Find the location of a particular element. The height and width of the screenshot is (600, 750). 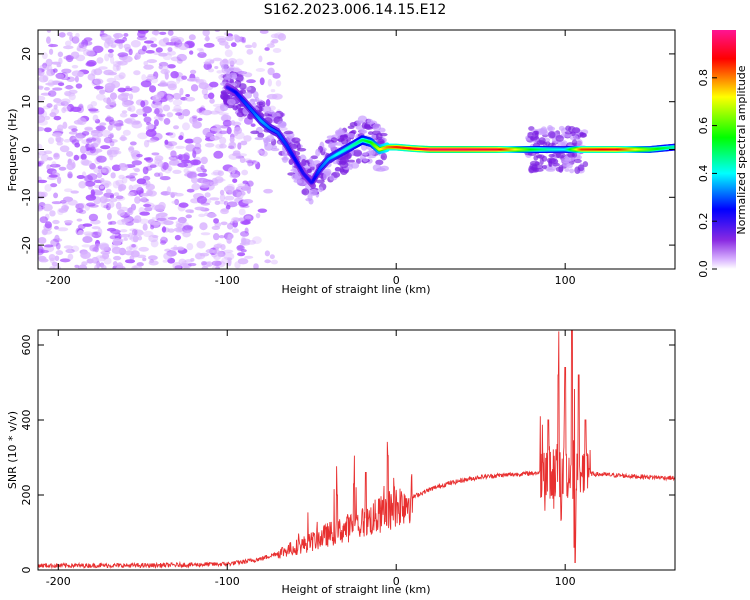

colorbar-tick-label: 0.0 is located at coordinates (703, 269).